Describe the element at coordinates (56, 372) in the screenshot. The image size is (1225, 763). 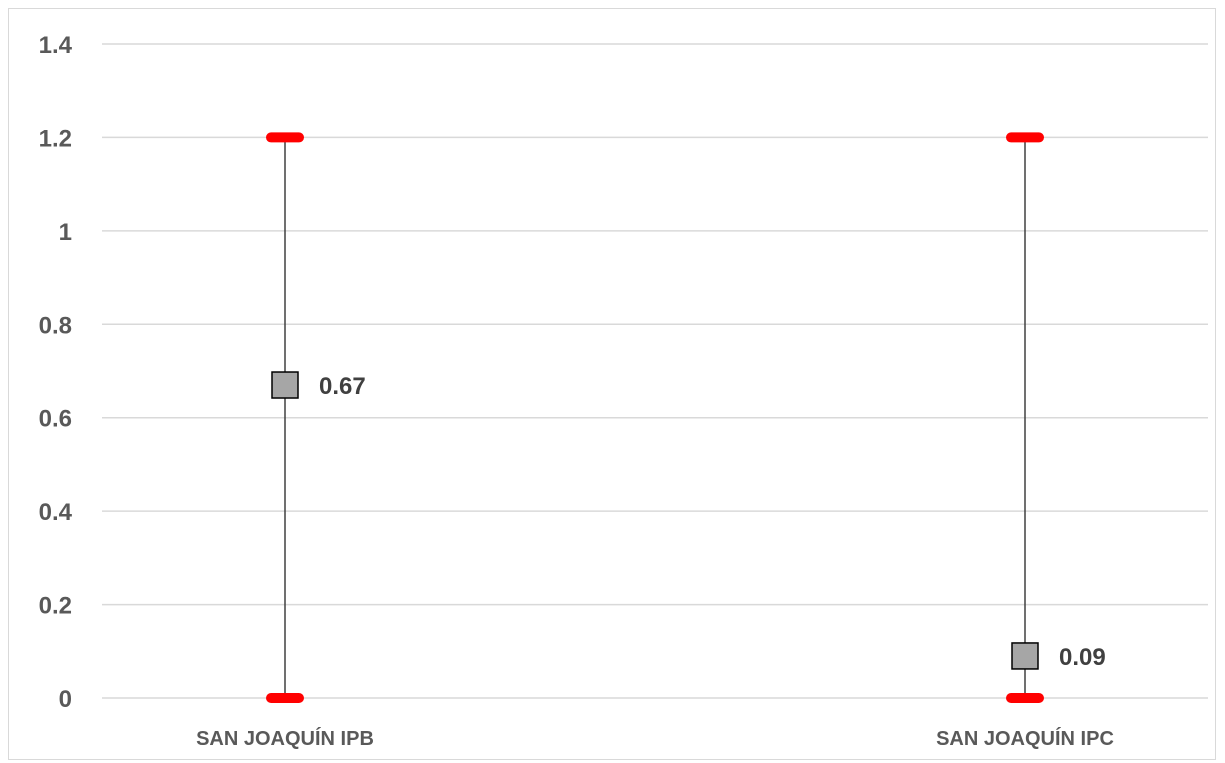
I see `y-axis-ticks: 0 0.2 0.4 0.6 0.8 1 1.2 1.4` at that location.